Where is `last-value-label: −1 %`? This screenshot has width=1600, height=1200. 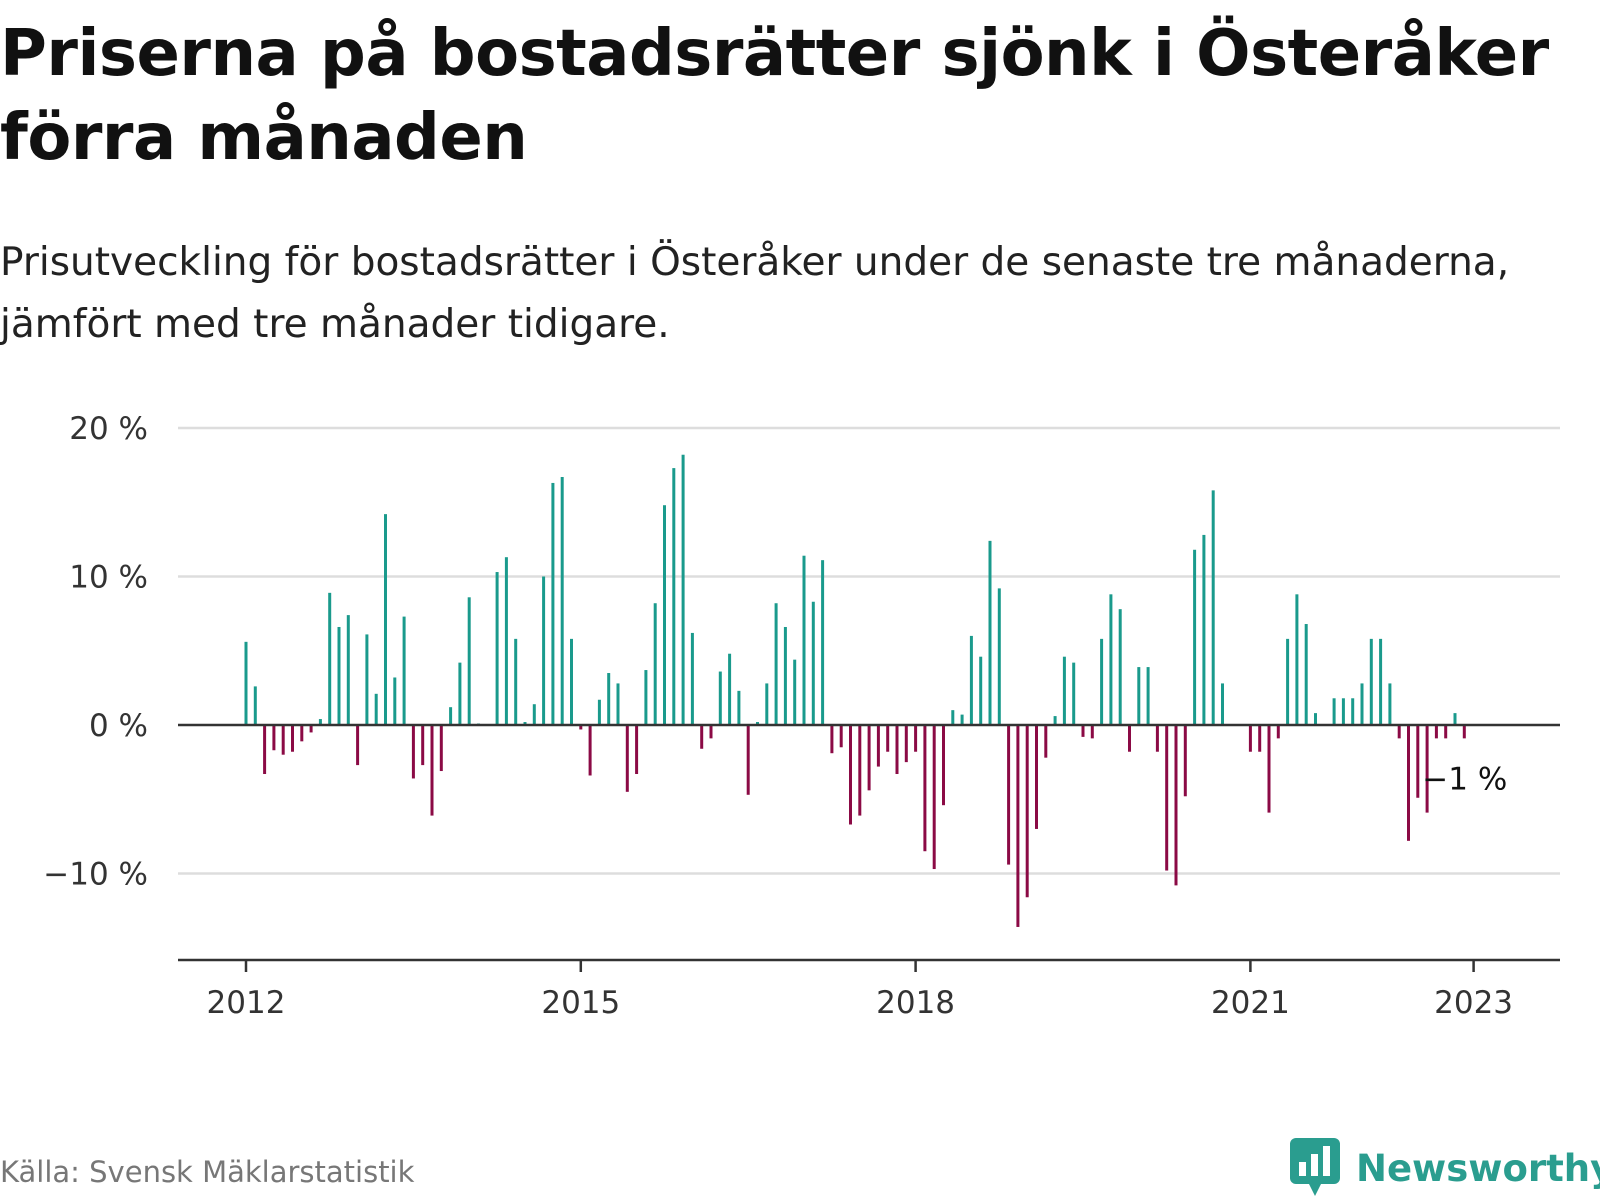
last-value-label: −1 % is located at coordinates (1464, 779).